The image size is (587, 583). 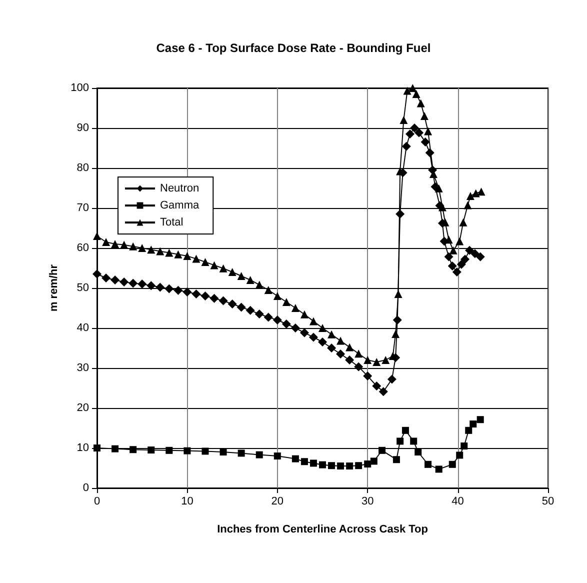 What do you see at coordinates (293, 48) in the screenshot?
I see `chart-title: Case 6 - Top Surface Dose Rate - Bounding Fuel` at bounding box center [293, 48].